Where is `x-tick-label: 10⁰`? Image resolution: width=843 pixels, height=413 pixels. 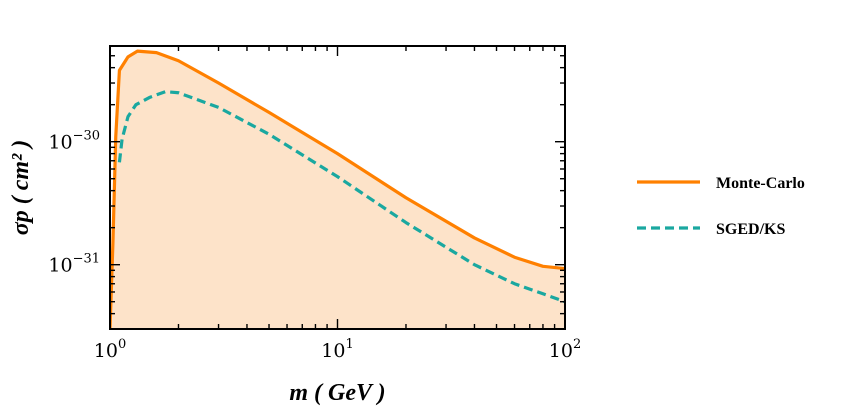
x-tick-label: 10⁰ is located at coordinates (110, 349).